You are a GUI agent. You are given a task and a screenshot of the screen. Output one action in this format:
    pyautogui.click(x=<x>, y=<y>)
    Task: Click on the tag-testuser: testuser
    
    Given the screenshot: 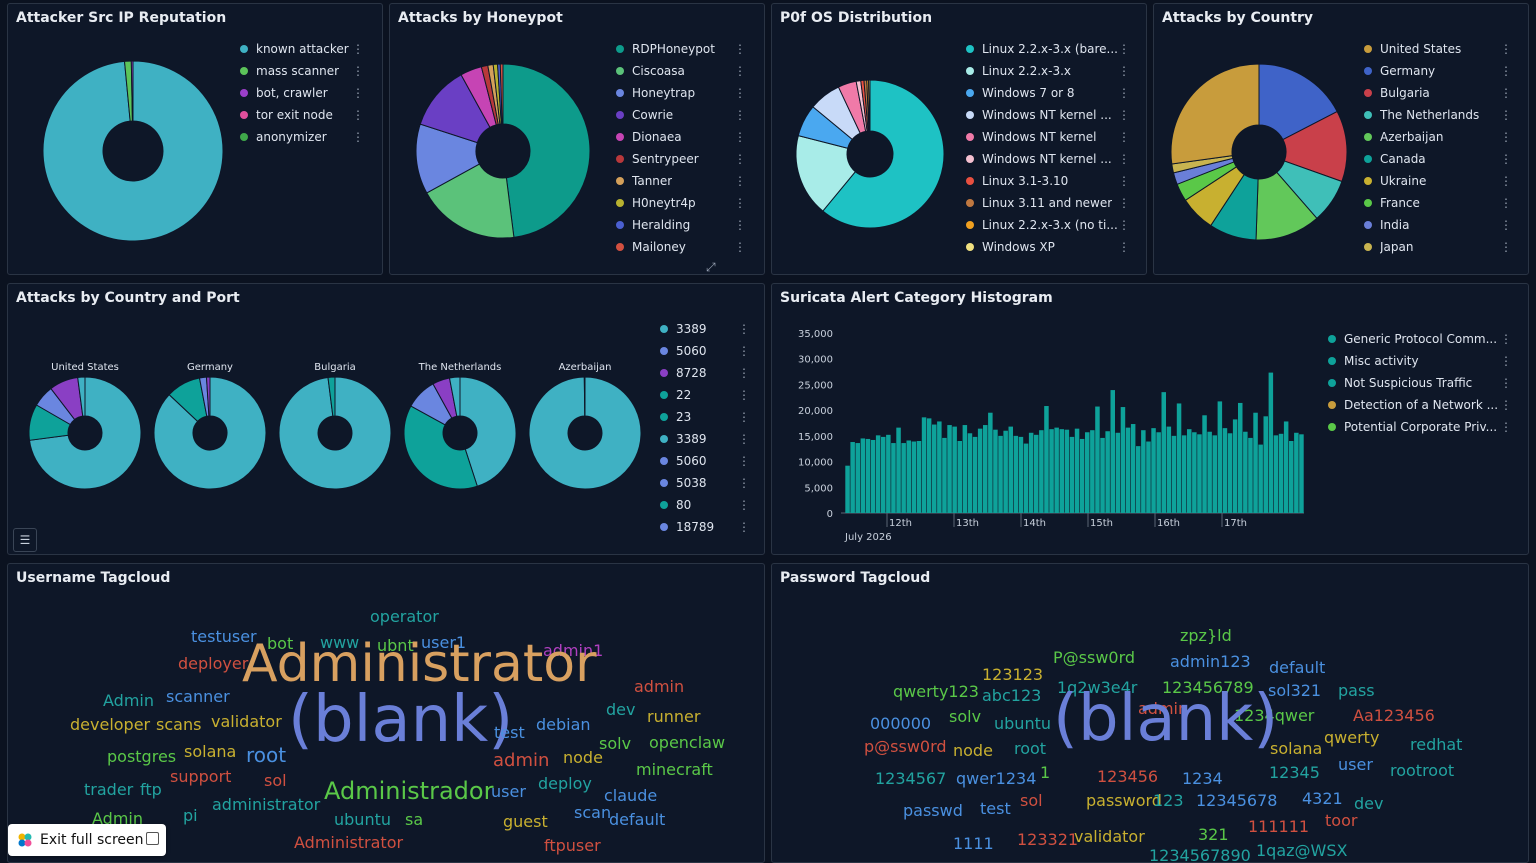 What is the action you would take?
    pyautogui.click(x=224, y=637)
    